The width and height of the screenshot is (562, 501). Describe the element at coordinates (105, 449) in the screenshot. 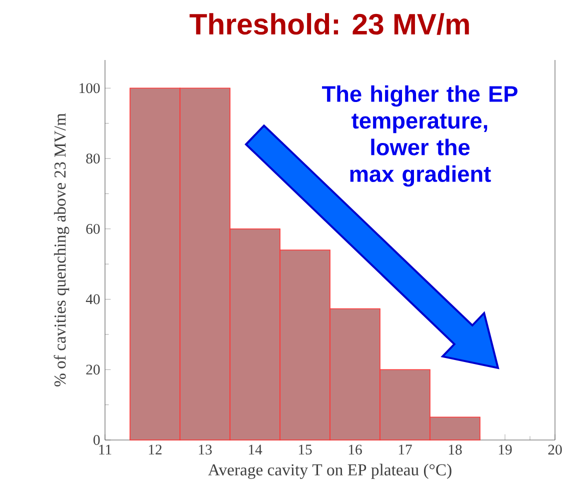

I see `x-tick-label: 11` at that location.